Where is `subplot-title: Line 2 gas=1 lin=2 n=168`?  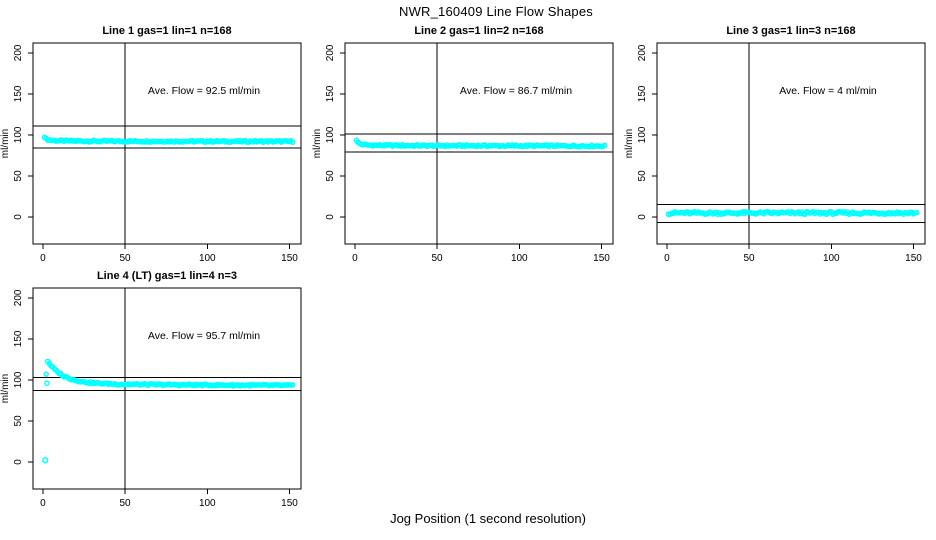
subplot-title: Line 2 gas=1 lin=2 n=168 is located at coordinates (478, 31).